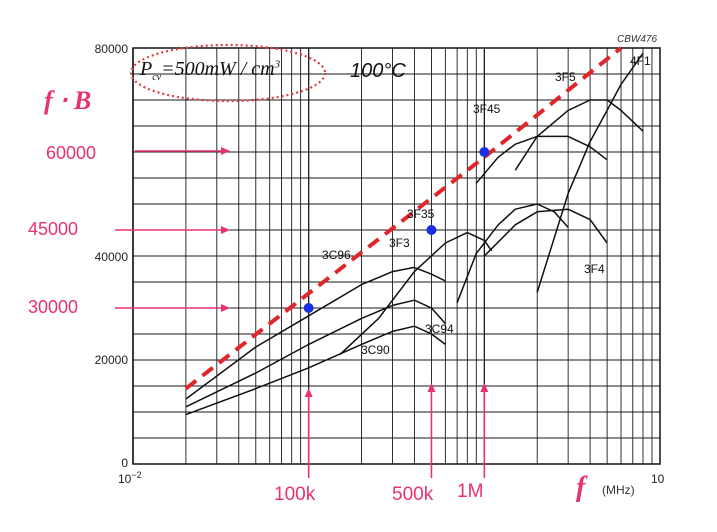 This screenshot has height=532, width=717. I want to click on series-label-3c96: 3C96, so click(336, 255).